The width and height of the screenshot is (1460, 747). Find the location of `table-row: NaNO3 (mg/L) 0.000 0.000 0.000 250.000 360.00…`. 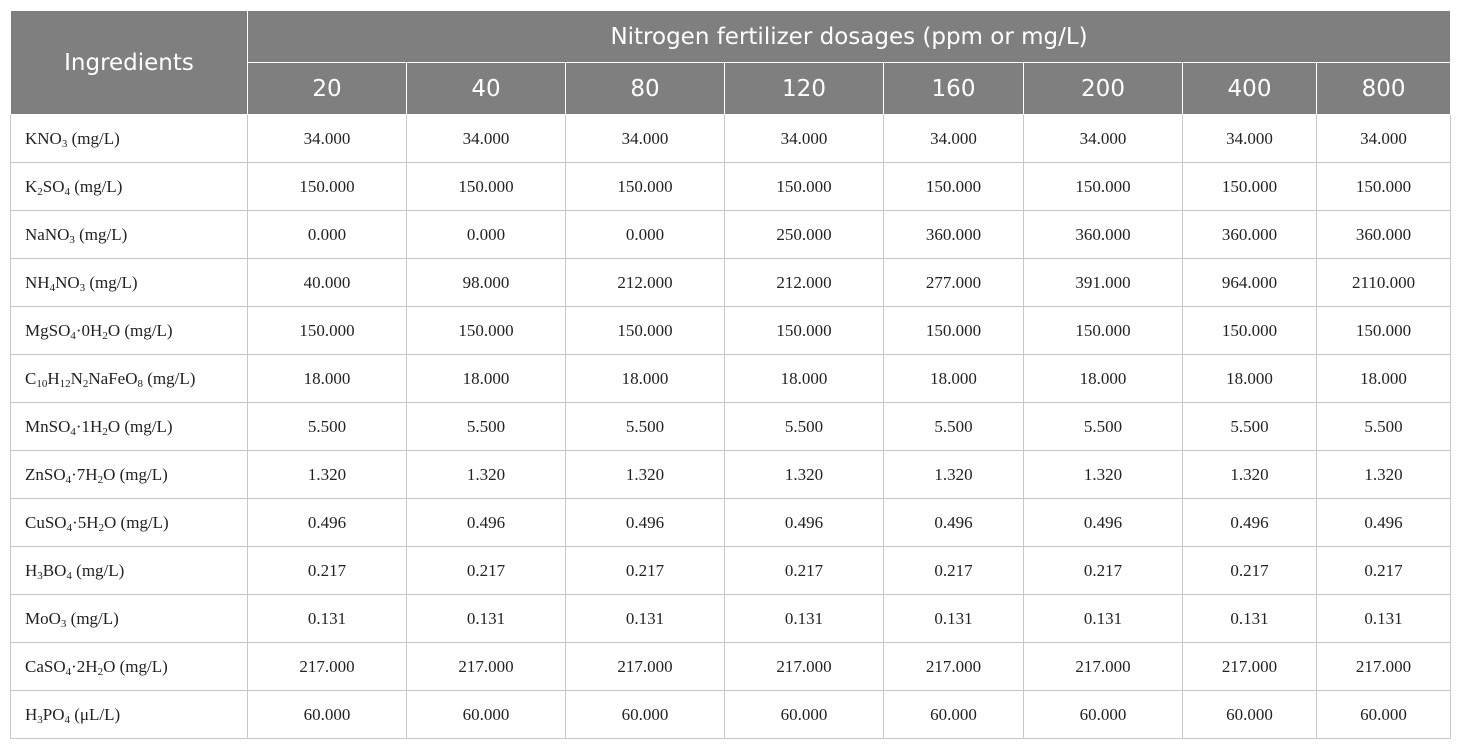

table-row: NaNO3 (mg/L) 0.000 0.000 0.000 250.000 360.00… is located at coordinates (731, 234).